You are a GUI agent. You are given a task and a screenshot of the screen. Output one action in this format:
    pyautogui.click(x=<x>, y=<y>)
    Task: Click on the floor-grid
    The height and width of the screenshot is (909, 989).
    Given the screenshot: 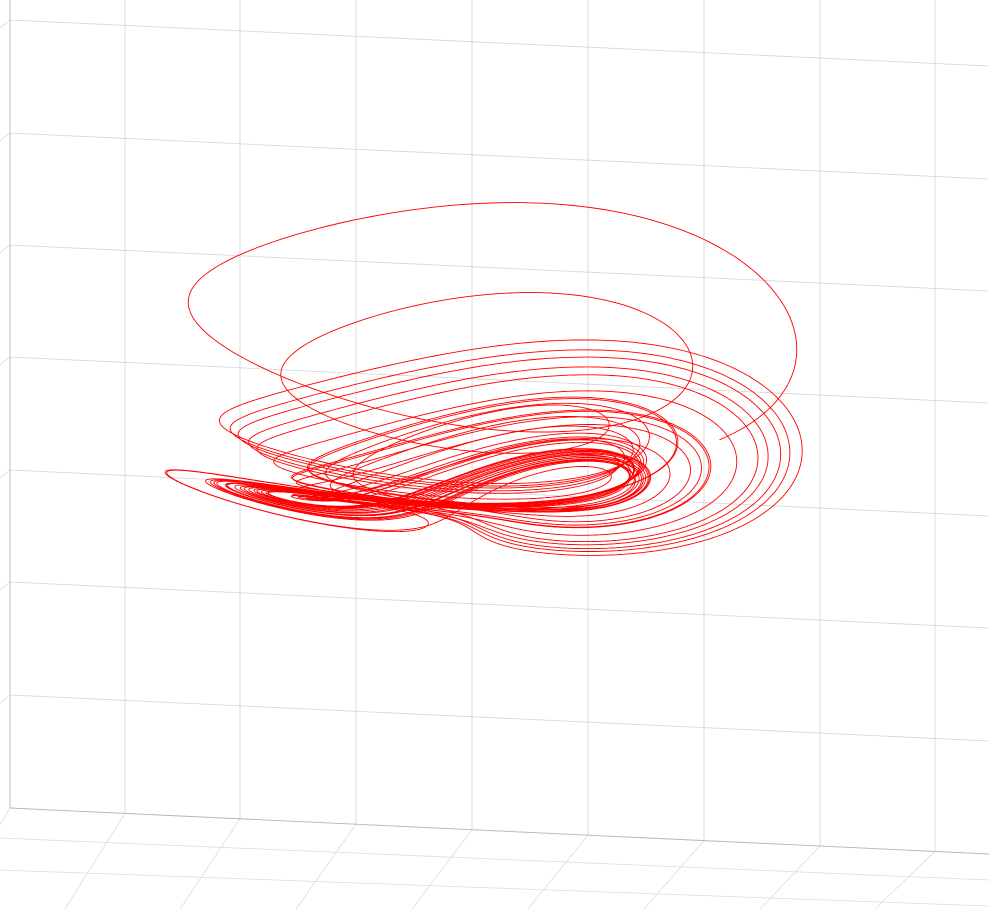 What is the action you would take?
    pyautogui.click(x=494, y=858)
    